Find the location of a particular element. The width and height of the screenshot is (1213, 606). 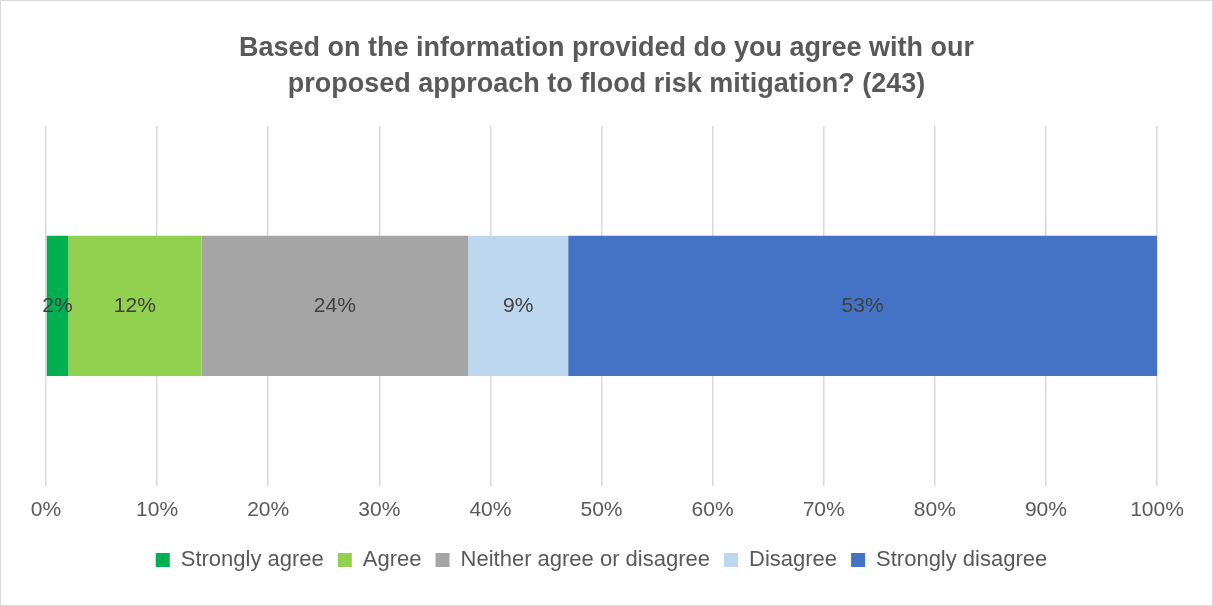

x-tick-label: 60% is located at coordinates (712, 509).